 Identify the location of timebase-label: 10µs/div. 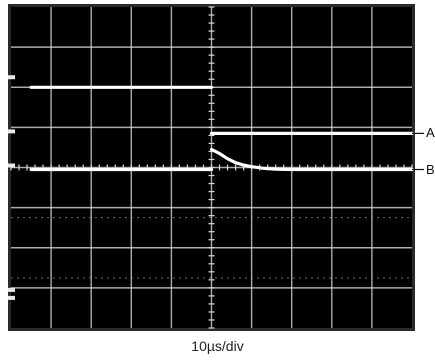
(217, 346).